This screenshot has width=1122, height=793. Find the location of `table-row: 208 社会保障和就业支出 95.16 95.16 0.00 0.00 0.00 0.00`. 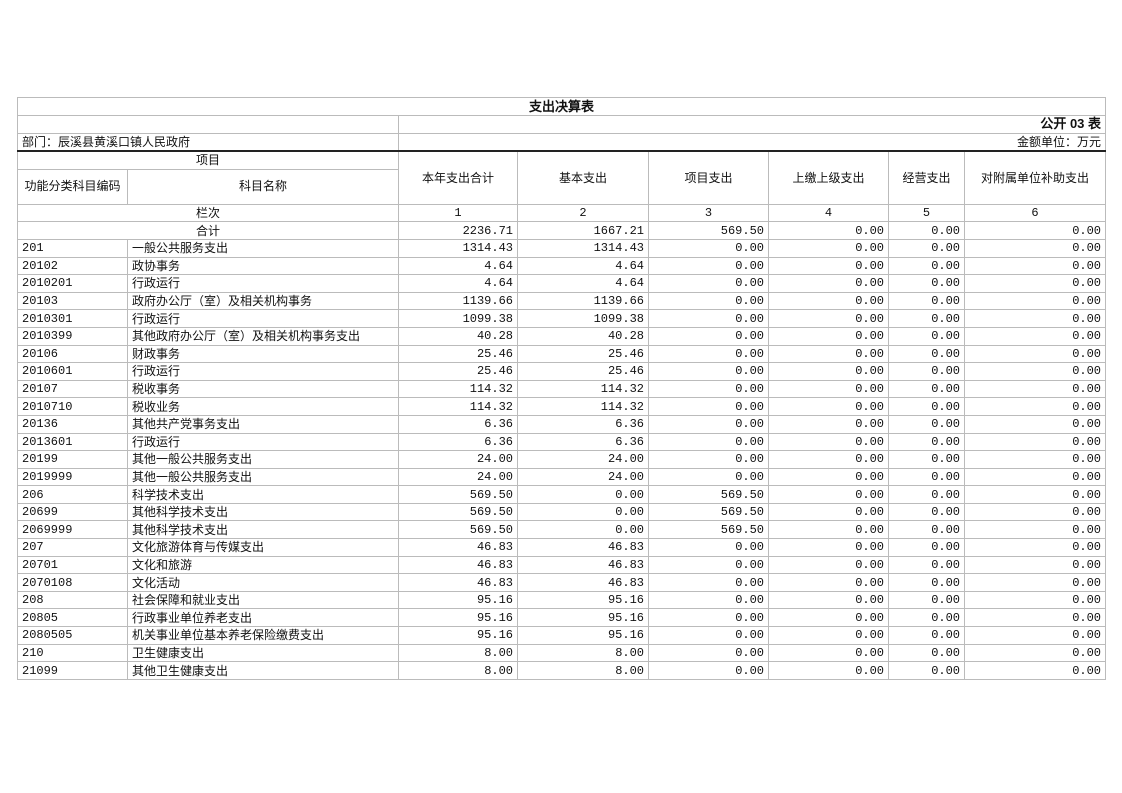

table-row: 208 社会保障和就业支出 95.16 95.16 0.00 0.00 0.00 0.00 is located at coordinates (562, 600).